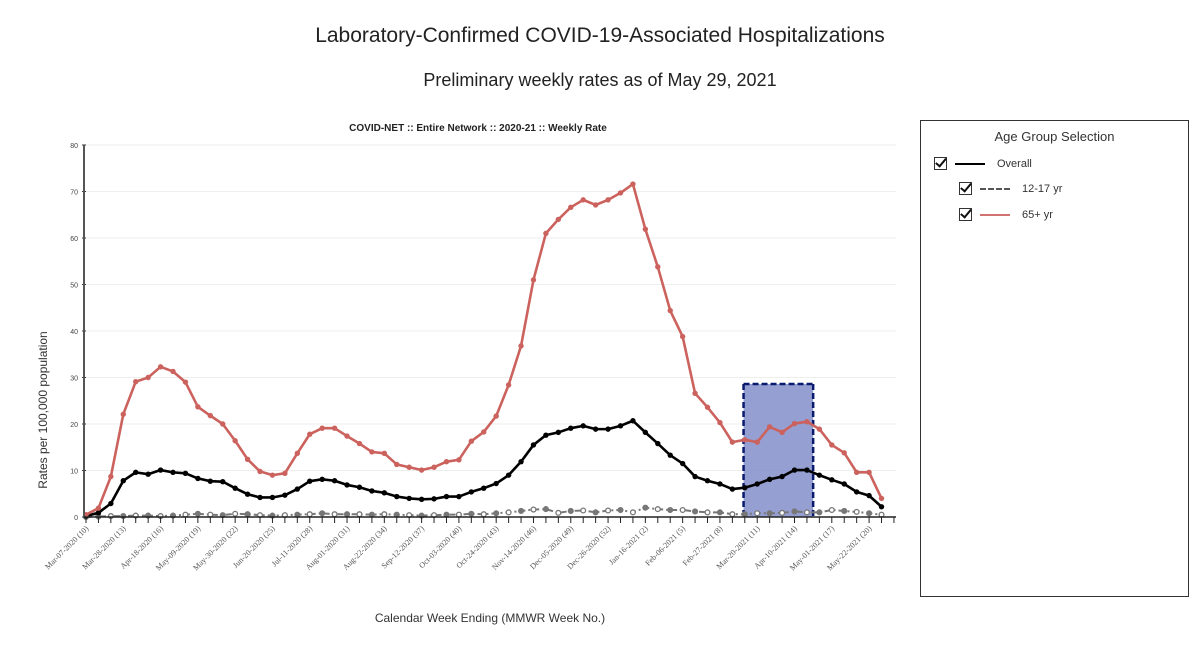 Image resolution: width=1200 pixels, height=647 pixels. I want to click on y-tick-label: 30, so click(74, 379).